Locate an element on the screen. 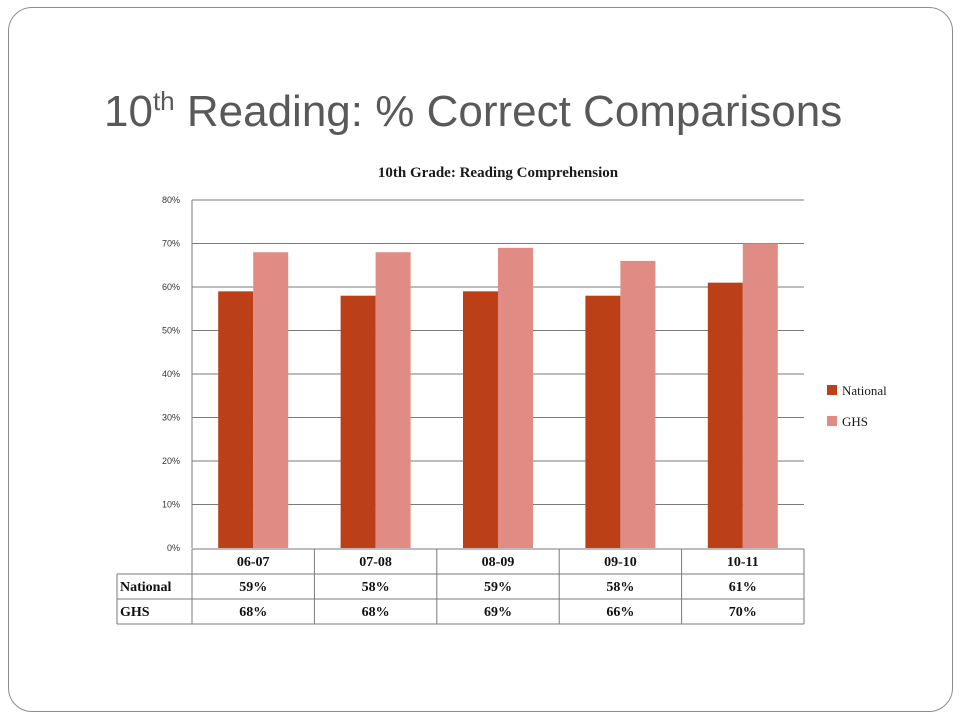 The width and height of the screenshot is (960, 720). y-tick-label: 30% is located at coordinates (171, 418).